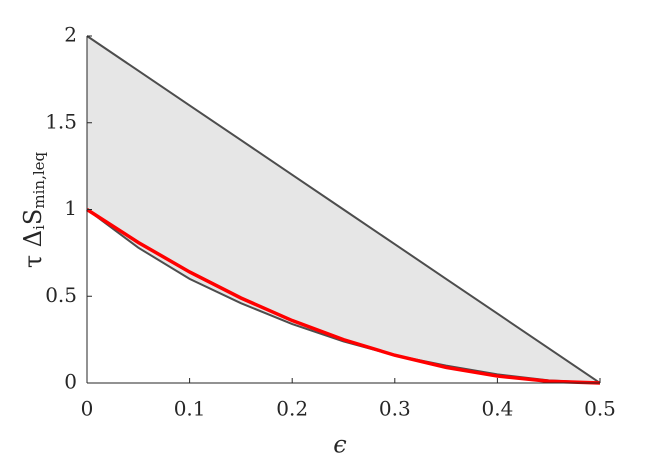 This screenshot has height=465, width=664. What do you see at coordinates (339, 445) in the screenshot?
I see `x-axis-label: ϵ` at bounding box center [339, 445].